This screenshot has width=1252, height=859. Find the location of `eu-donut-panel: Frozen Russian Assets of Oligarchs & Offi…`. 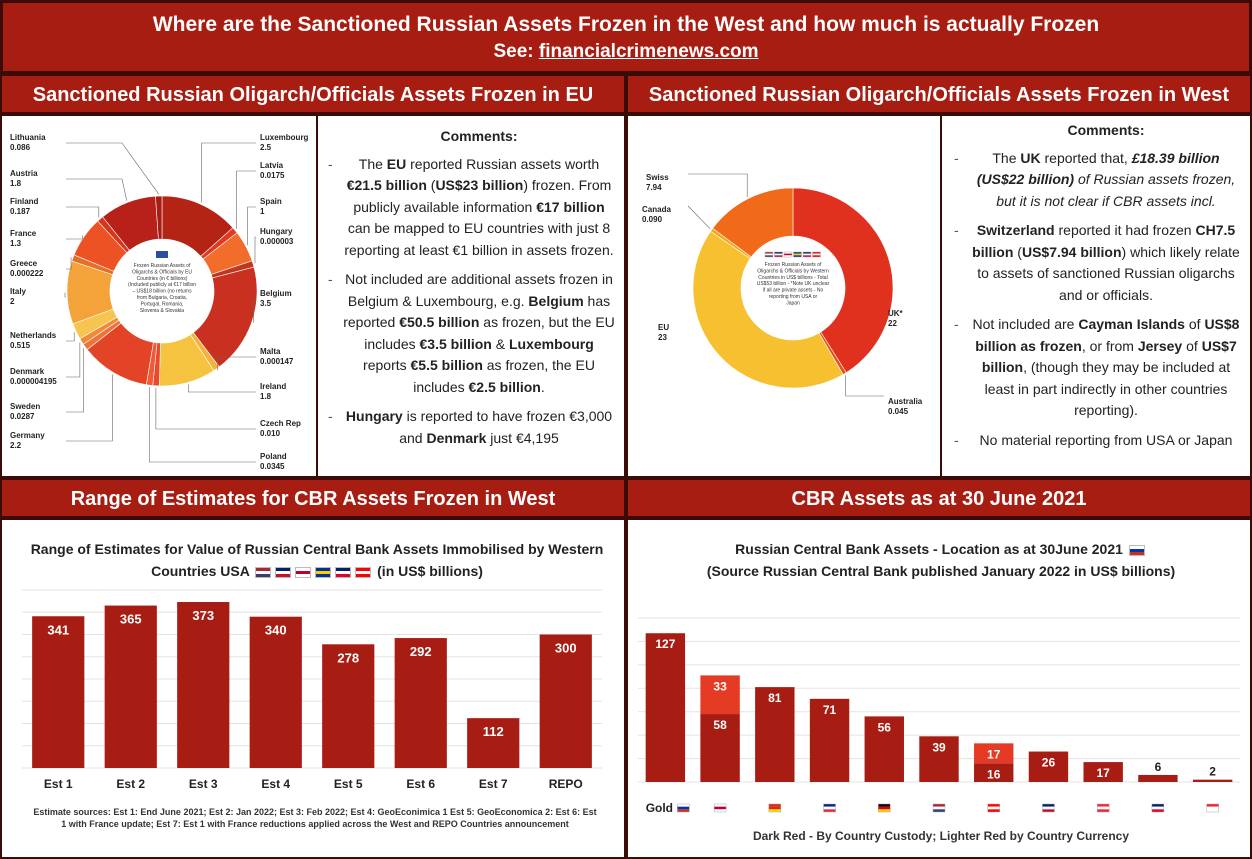

eu-donut-panel: Frozen Russian Assets of Oligarchs & Offi… is located at coordinates (159, 296).